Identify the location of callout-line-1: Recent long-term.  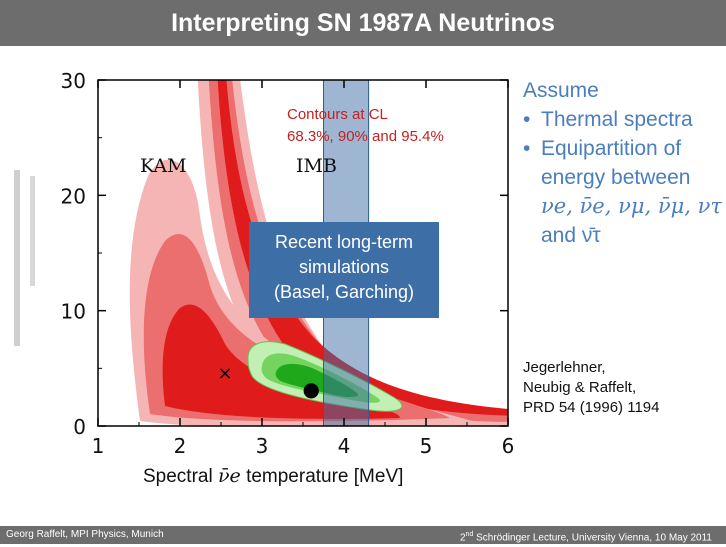
(344, 242).